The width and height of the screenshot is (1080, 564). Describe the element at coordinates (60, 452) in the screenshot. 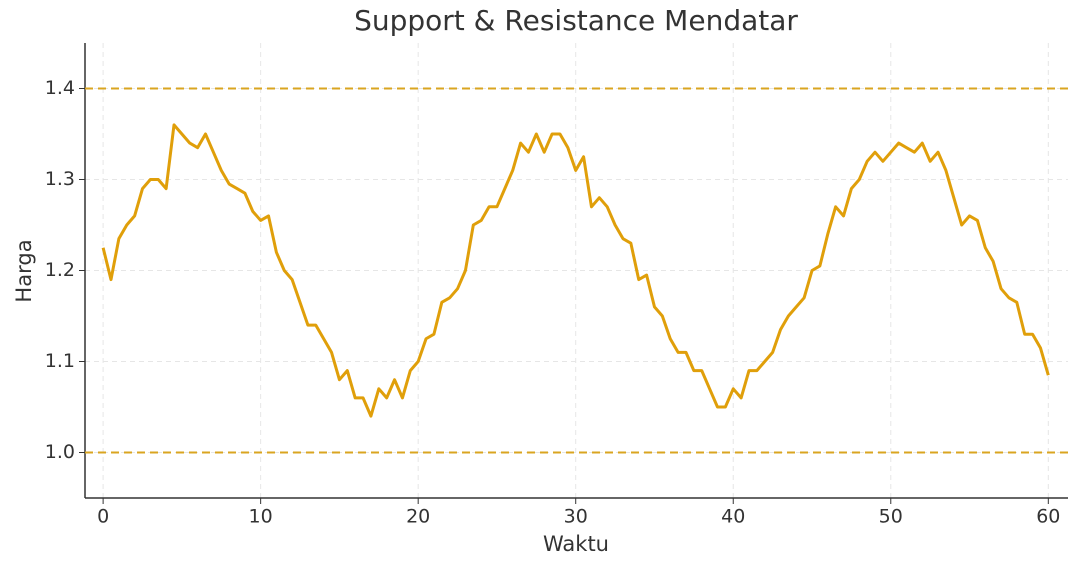

I see `y-tick-label: 1.0` at that location.